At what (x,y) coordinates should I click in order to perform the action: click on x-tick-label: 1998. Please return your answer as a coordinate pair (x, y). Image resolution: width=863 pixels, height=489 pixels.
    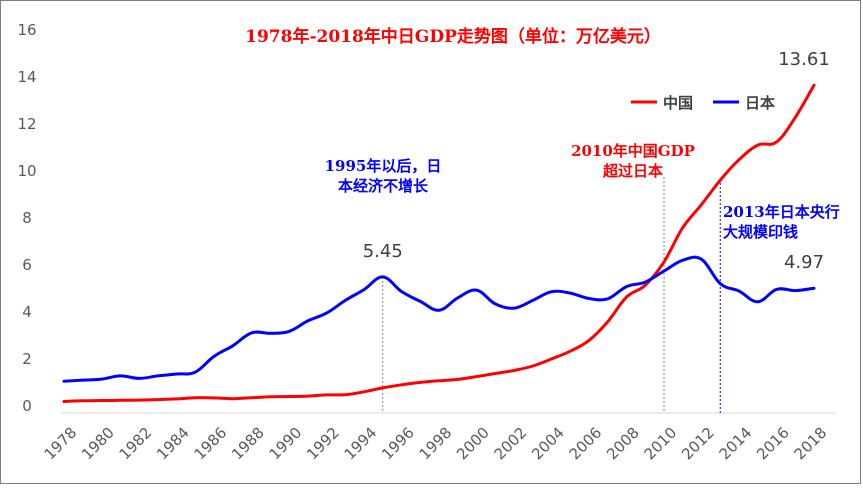
    Looking at the image, I should click on (436, 444).